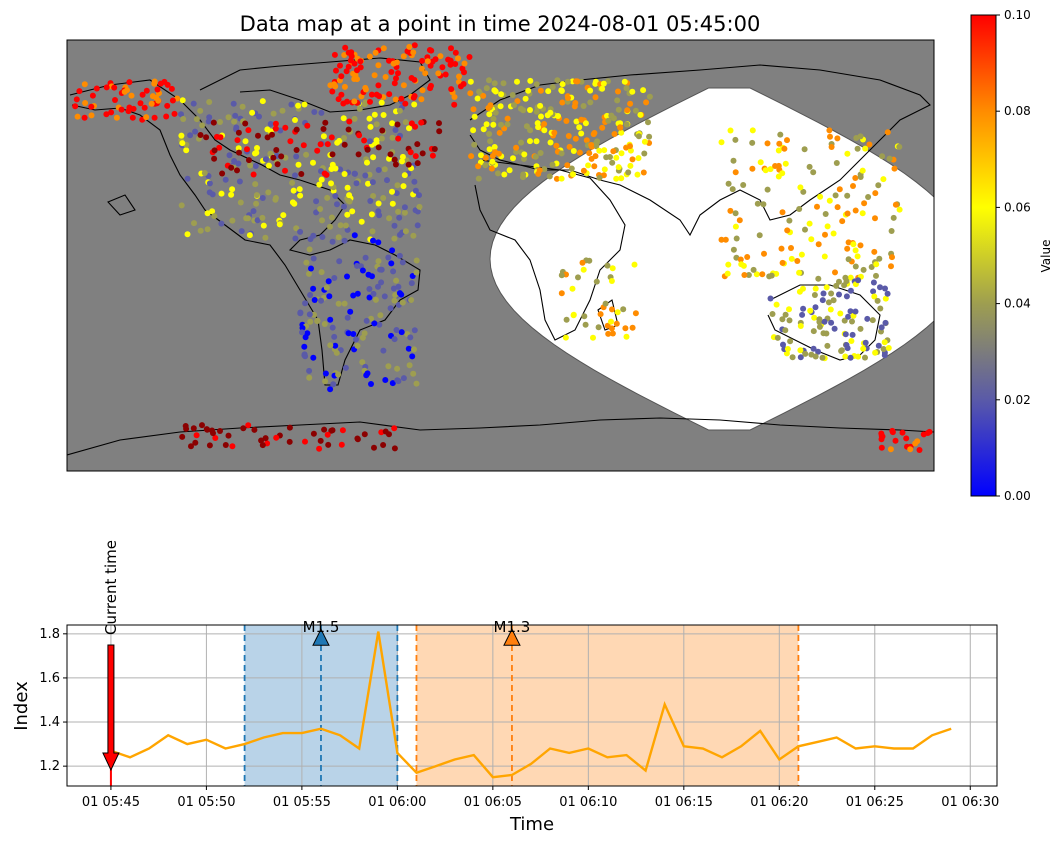  What do you see at coordinates (1017, 496) in the screenshot?
I see `colorbar-tick-label: 0.00` at bounding box center [1017, 496].